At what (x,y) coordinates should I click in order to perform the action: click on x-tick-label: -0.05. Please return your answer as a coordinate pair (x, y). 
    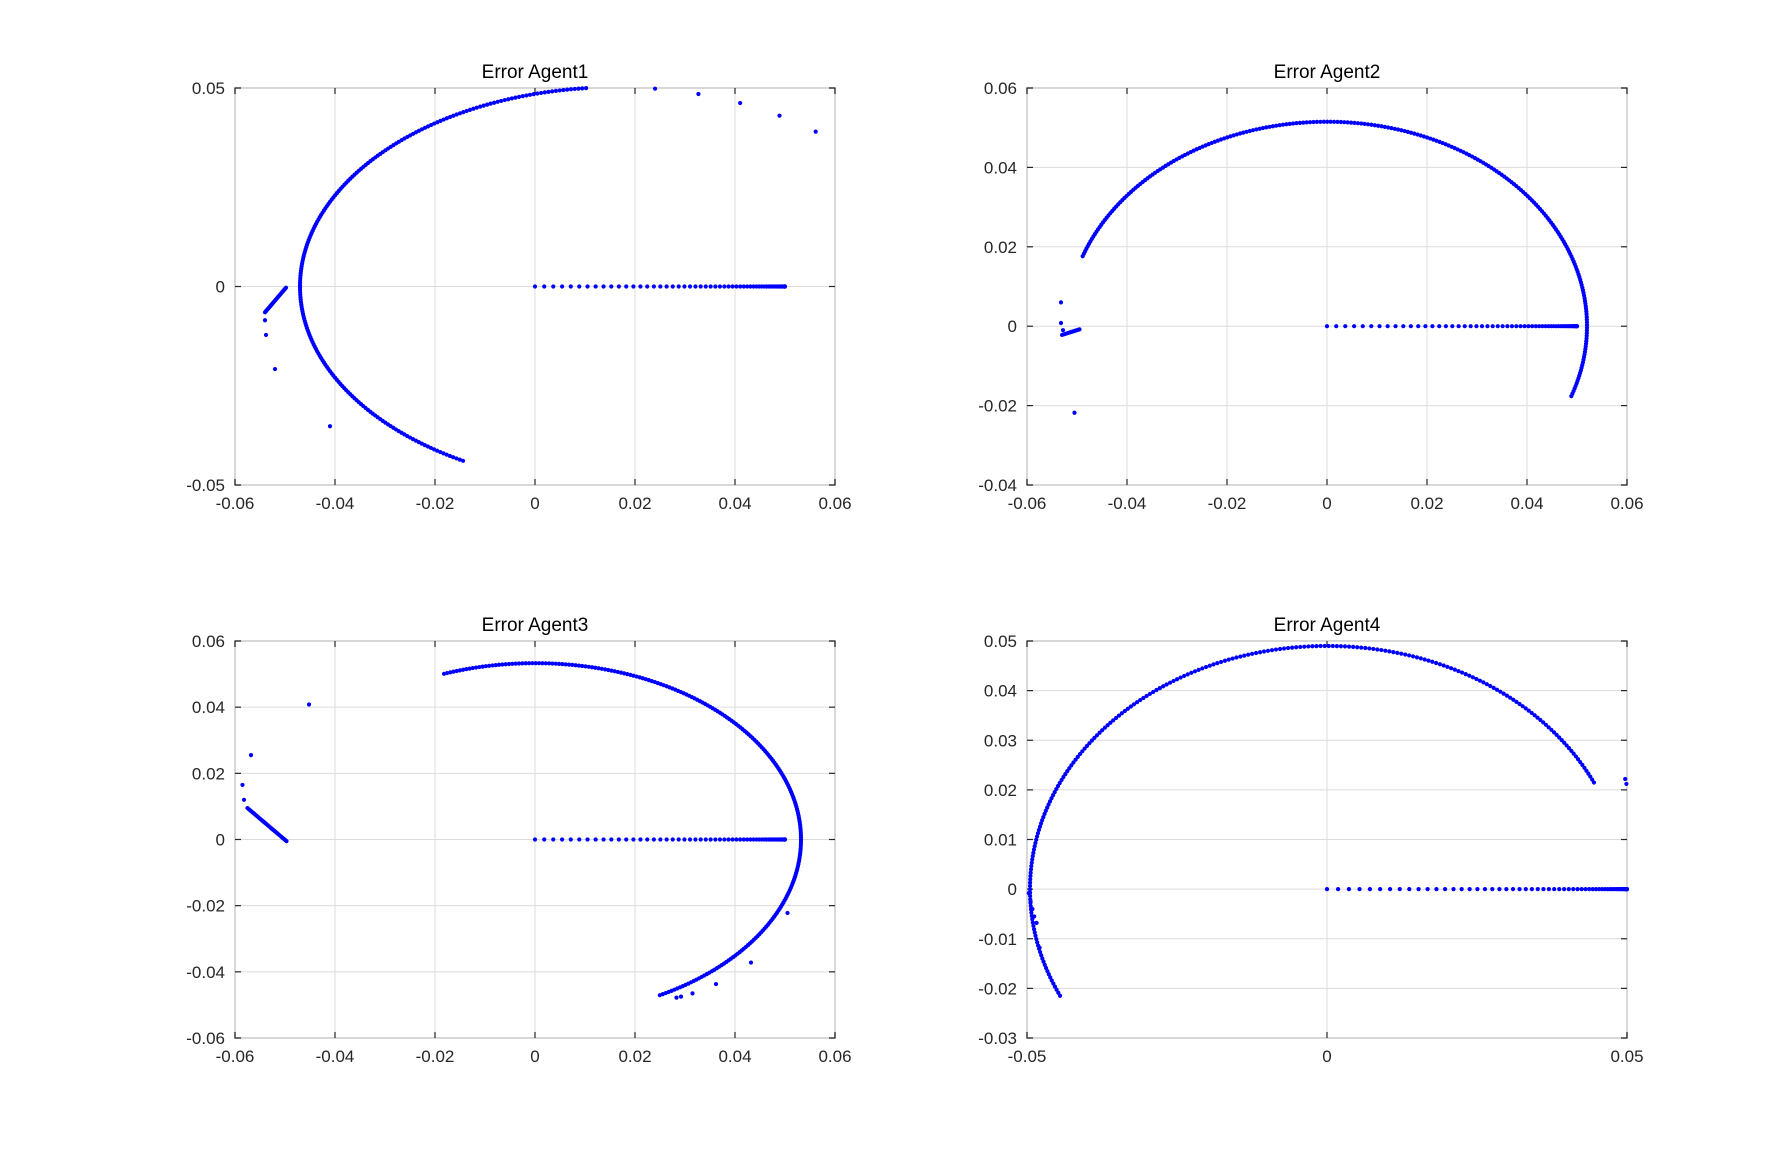
    Looking at the image, I should click on (1027, 1056).